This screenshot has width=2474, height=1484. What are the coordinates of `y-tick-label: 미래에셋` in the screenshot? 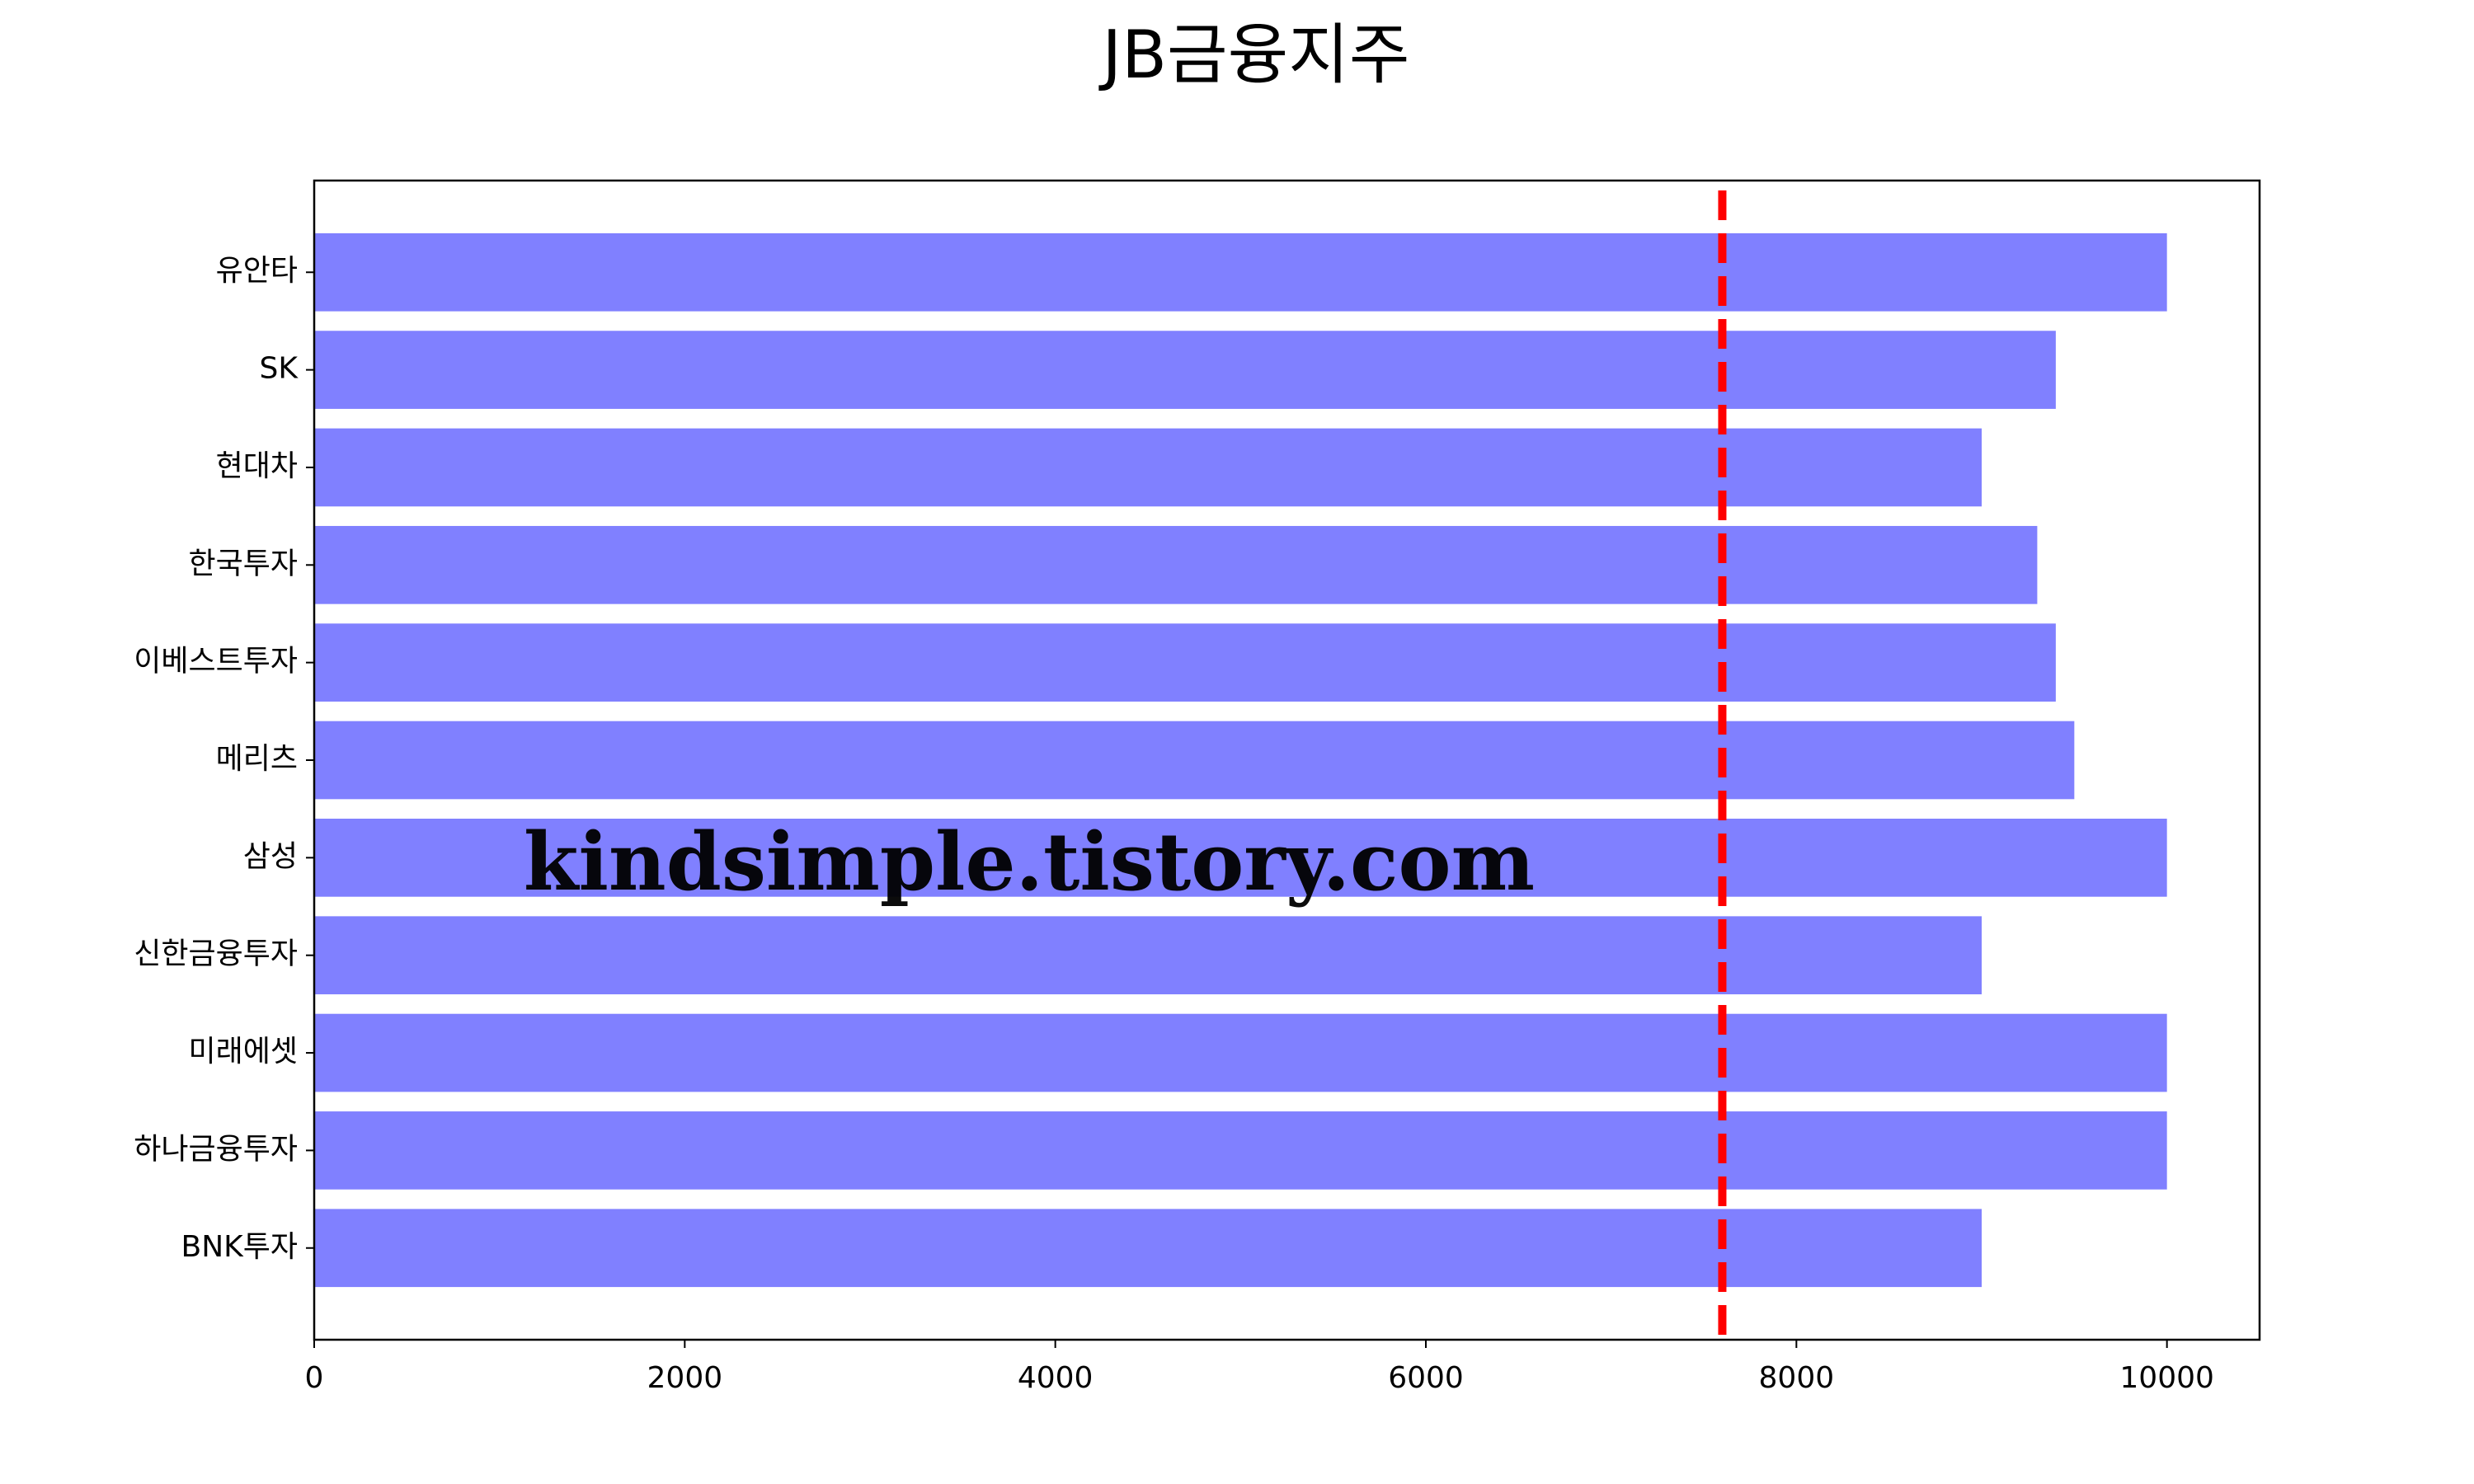 It's located at (243, 1051).